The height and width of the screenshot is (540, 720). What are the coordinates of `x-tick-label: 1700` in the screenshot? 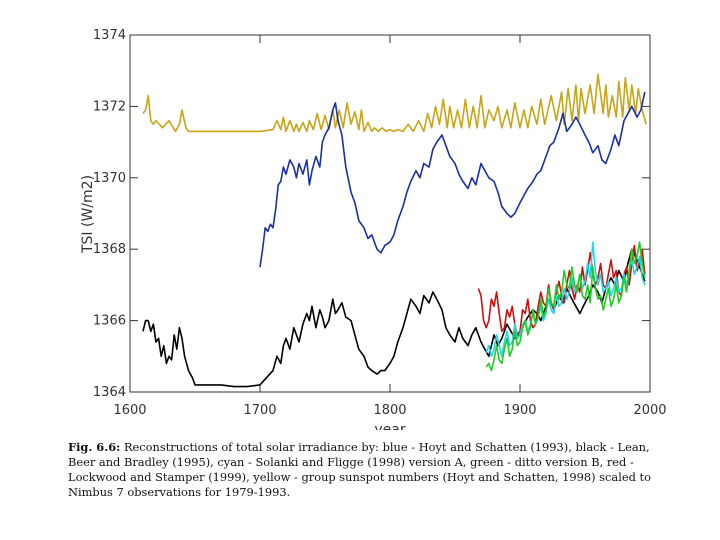 It's located at (259, 410).